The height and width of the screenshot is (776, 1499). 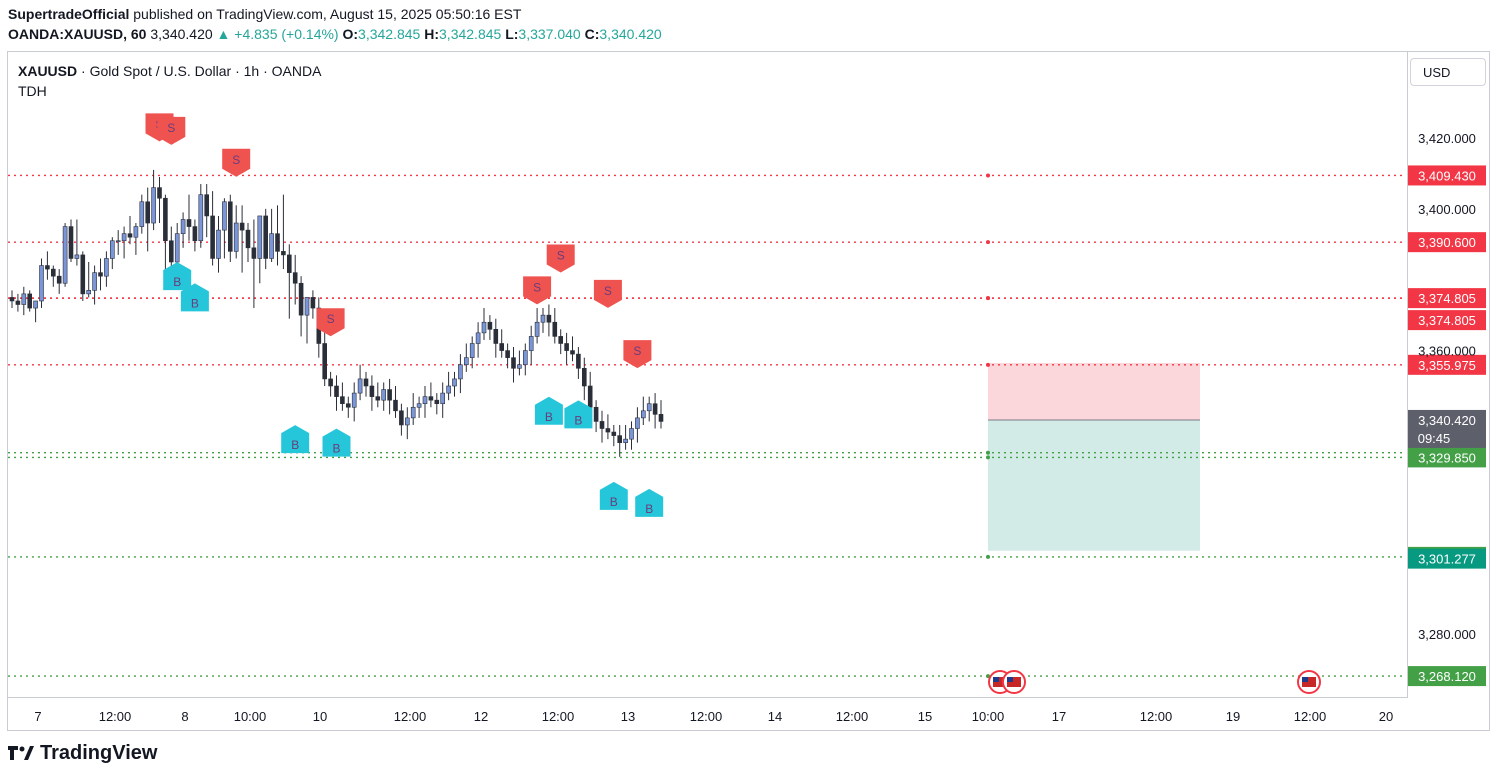 I want to click on currency-button: USD, so click(x=1448, y=72).